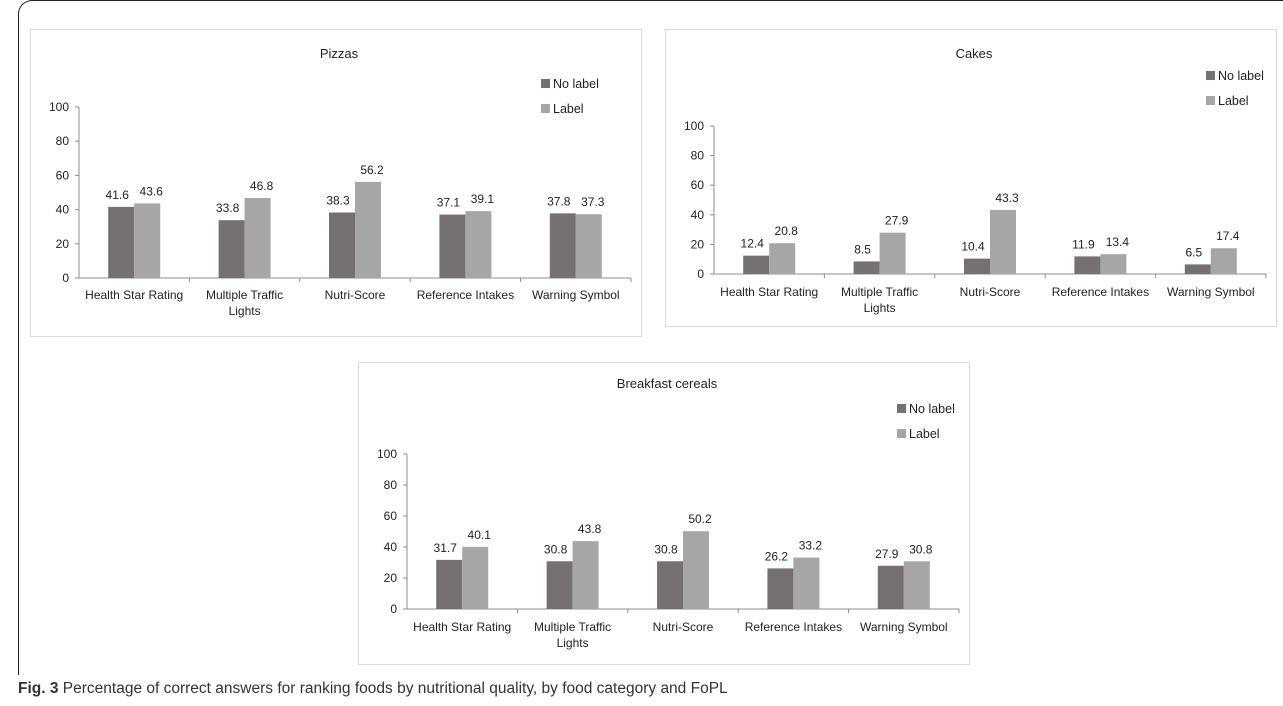  Describe the element at coordinates (480, 535) in the screenshot. I see `data-label-label-health-star-rating: 40.1` at that location.